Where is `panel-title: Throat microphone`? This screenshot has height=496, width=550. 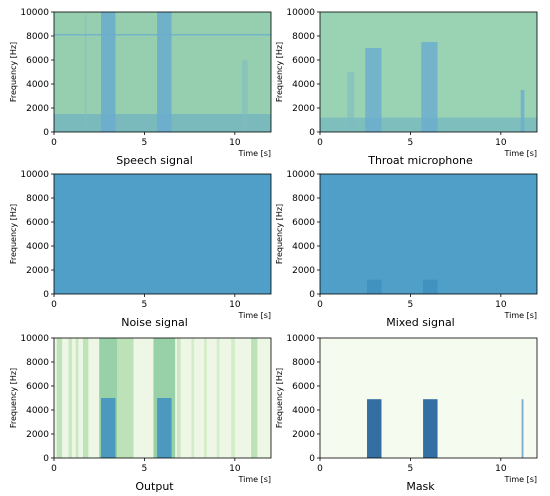
panel-title: Throat microphone is located at coordinates (420, 160).